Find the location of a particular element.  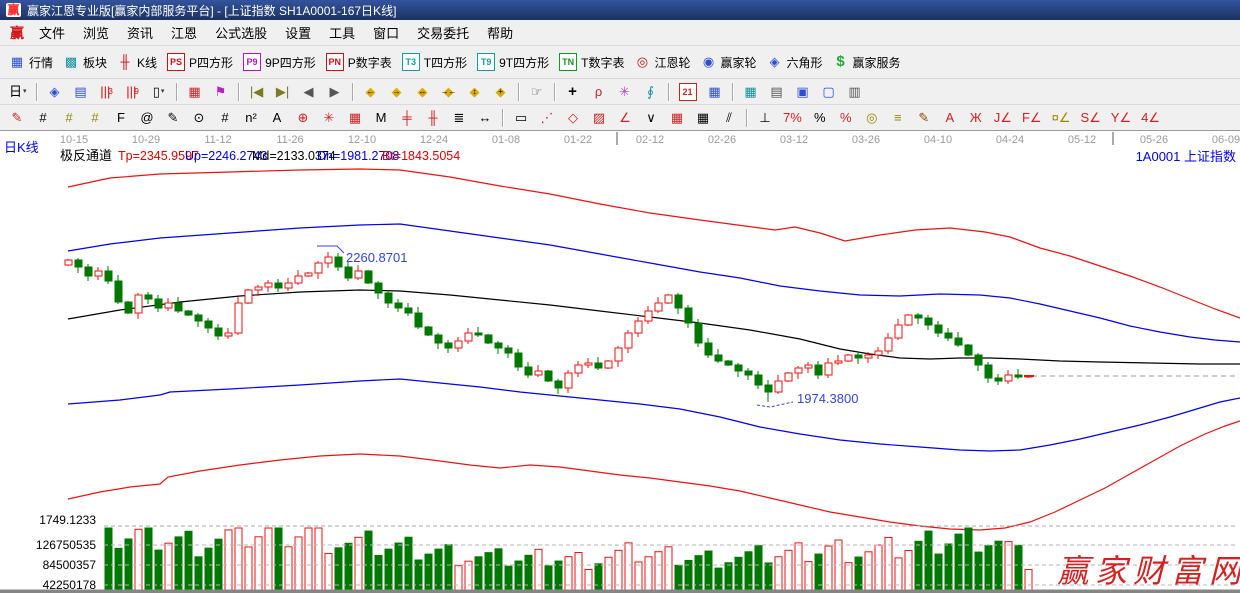

pencil-red-button: ✎ is located at coordinates (17, 118).